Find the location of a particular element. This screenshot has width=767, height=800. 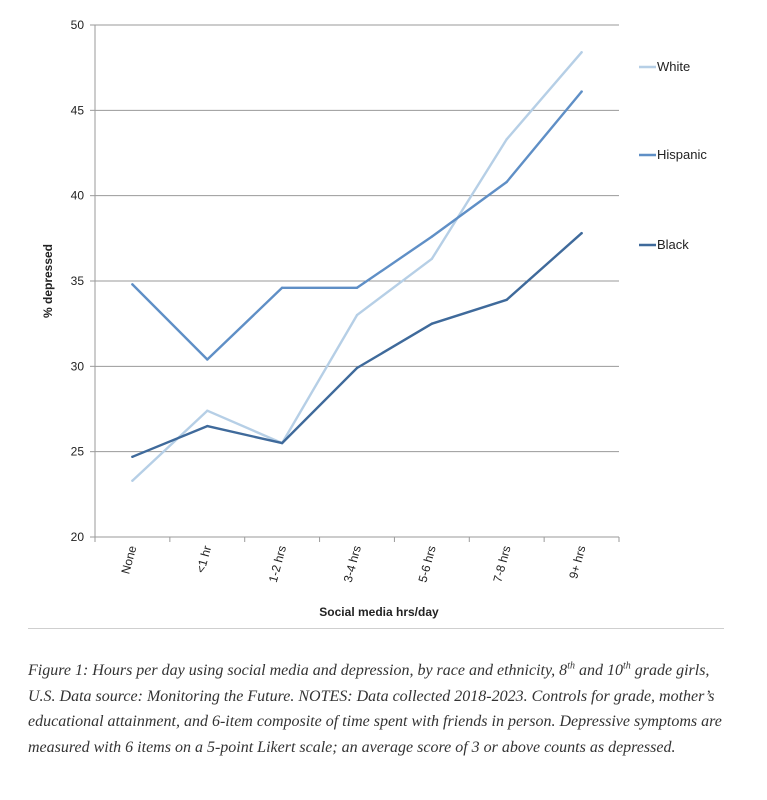

x-tick-label: 5-6 hrs is located at coordinates (427, 564).